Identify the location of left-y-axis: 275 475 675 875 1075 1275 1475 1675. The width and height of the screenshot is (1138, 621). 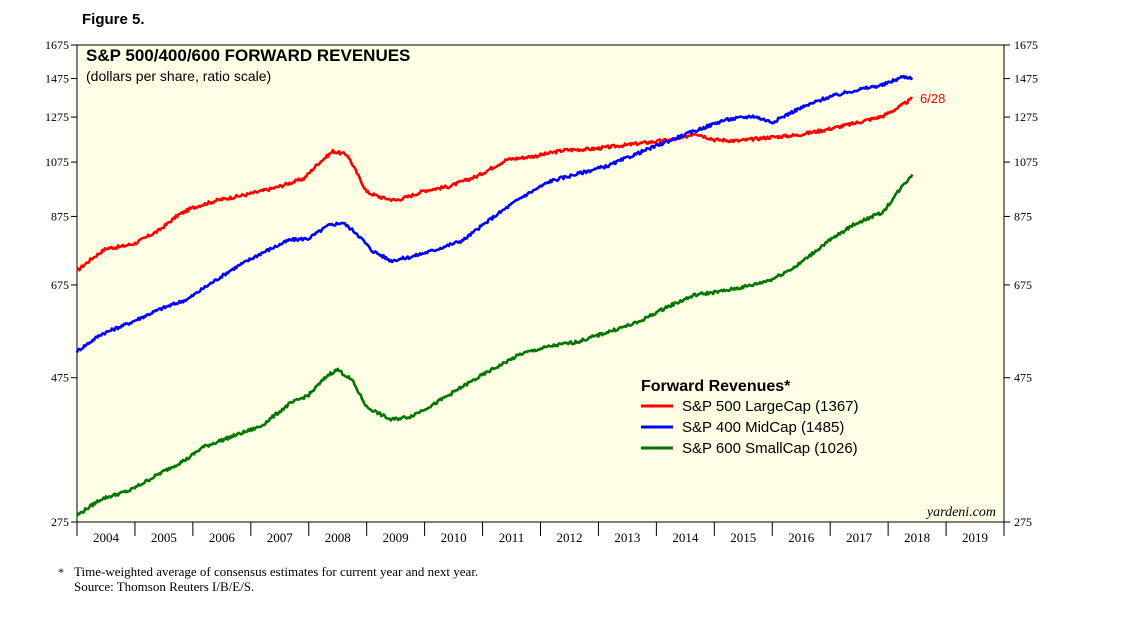
(61, 283).